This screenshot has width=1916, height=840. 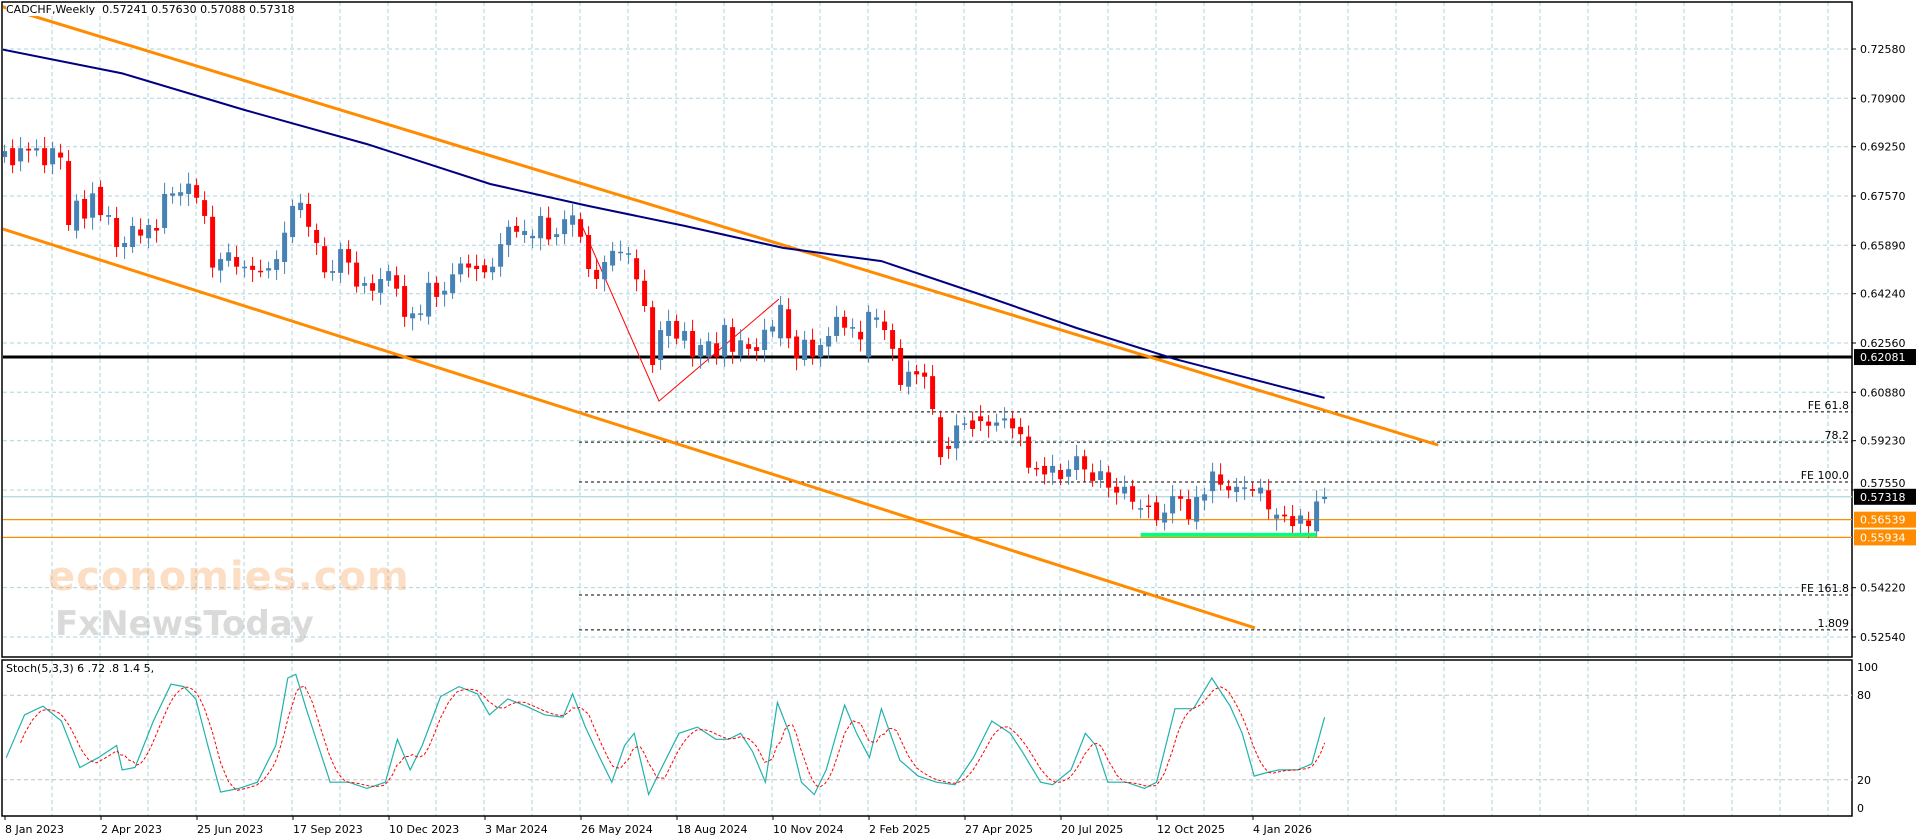 What do you see at coordinates (1883, 147) in the screenshot?
I see `price-axis-label: 0.69250` at bounding box center [1883, 147].